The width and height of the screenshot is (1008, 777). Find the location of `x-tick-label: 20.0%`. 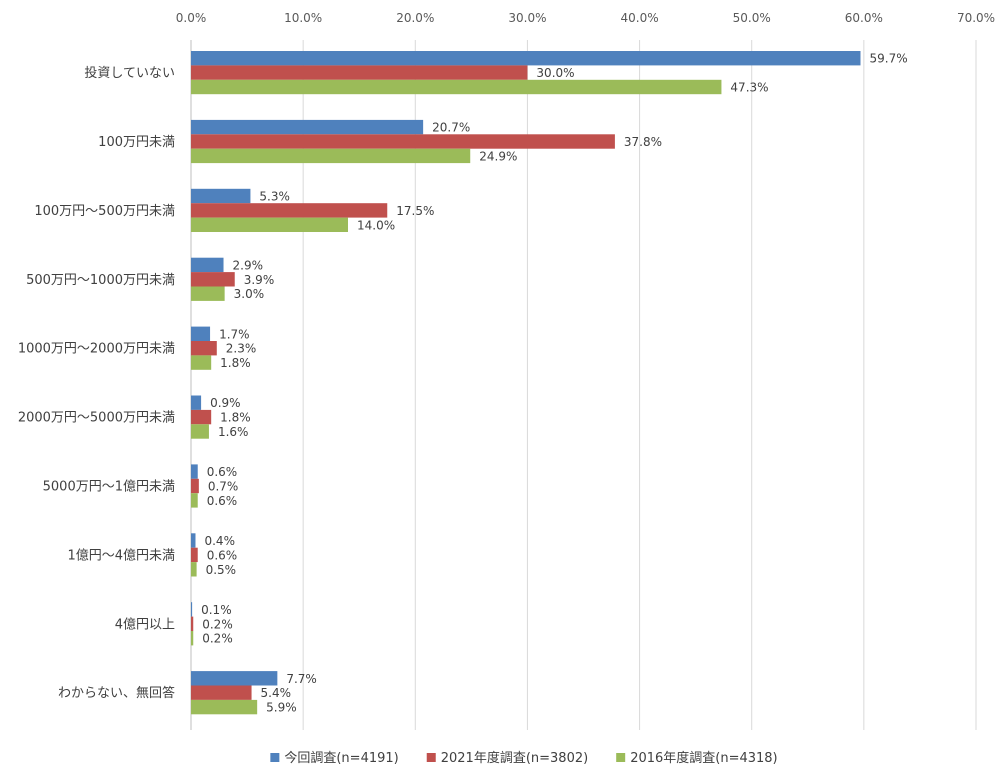

x-tick-label: 20.0% is located at coordinates (415, 18).